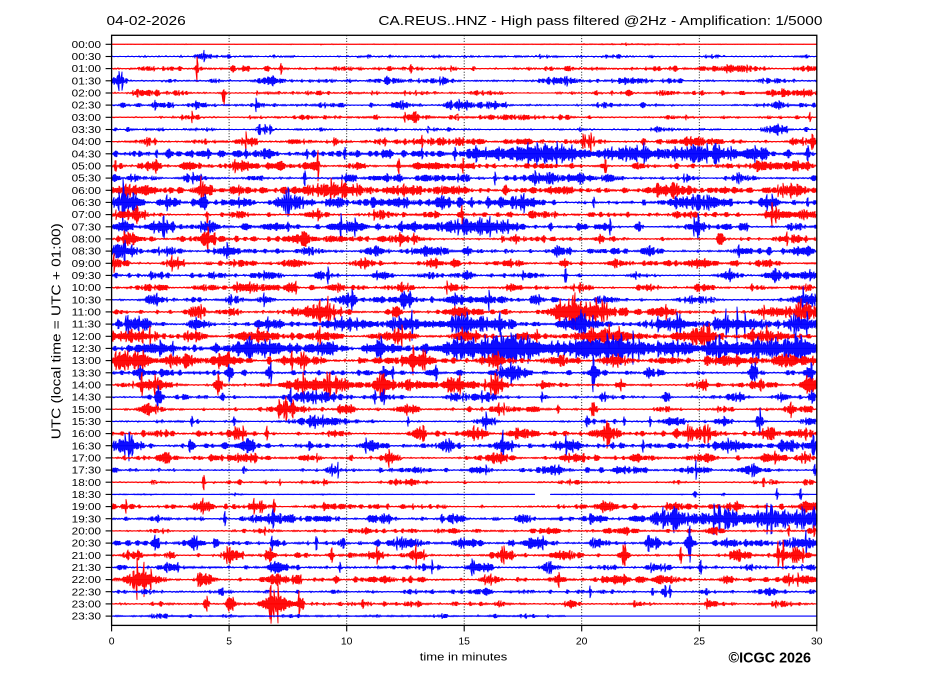  What do you see at coordinates (464, 658) in the screenshot?
I see `svg-text: time in minutes` at bounding box center [464, 658].